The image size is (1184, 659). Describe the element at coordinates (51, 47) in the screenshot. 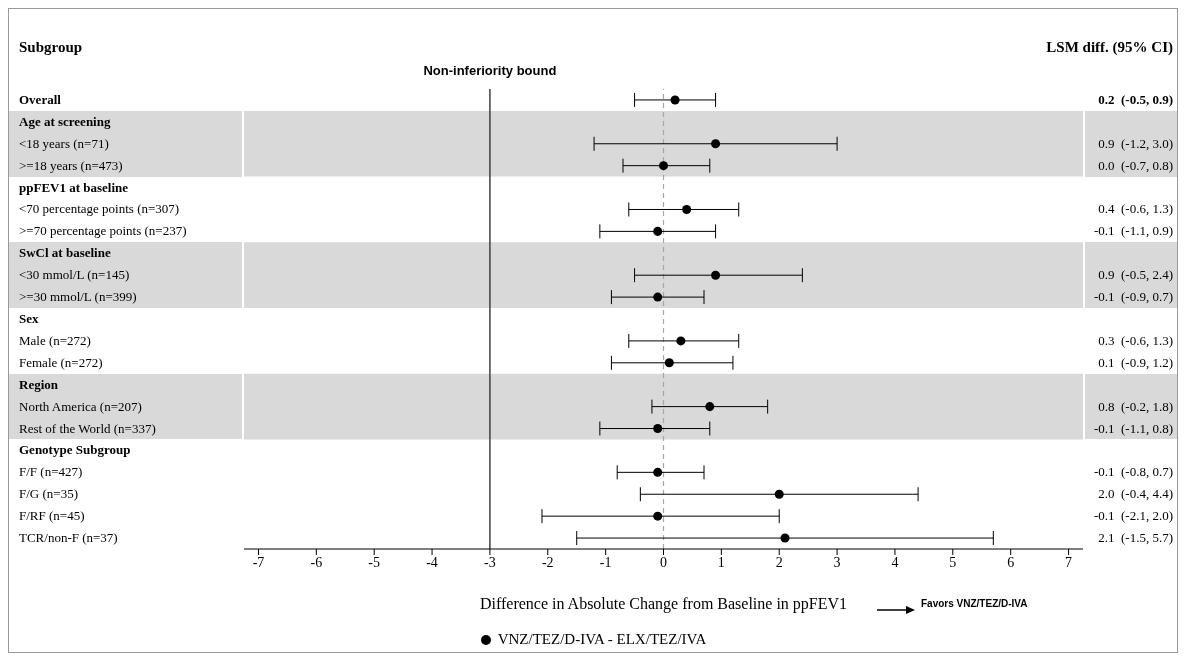

I see `text: Subgroup` at that location.